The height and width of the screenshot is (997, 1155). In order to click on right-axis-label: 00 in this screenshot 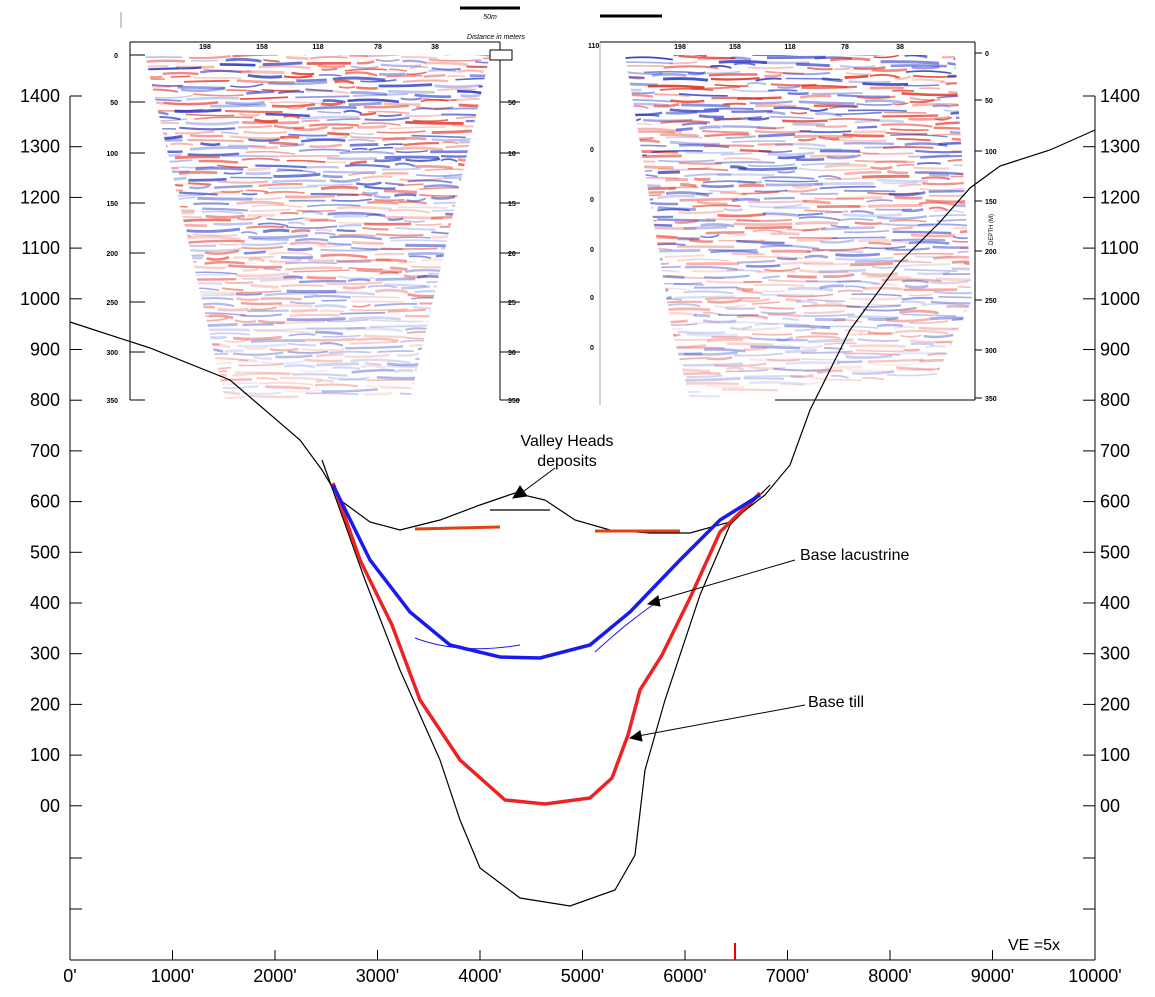, I will do `click(1110, 806)`.